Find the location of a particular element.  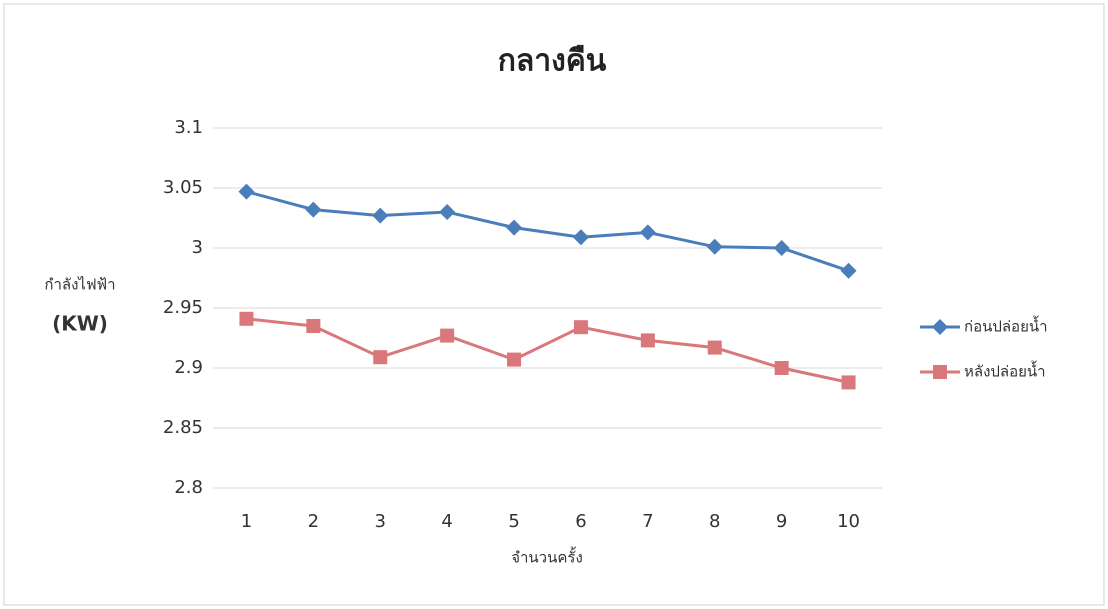

x-axis-label: จำนวนครั้ง is located at coordinates (547, 557).